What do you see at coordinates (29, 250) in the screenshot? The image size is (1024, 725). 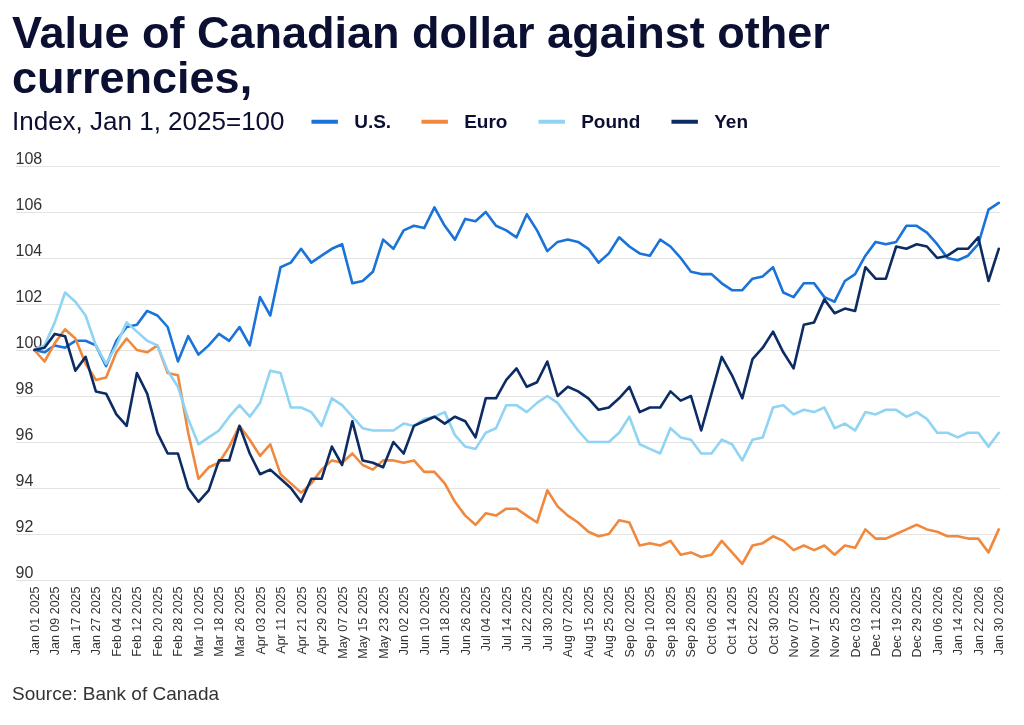 I see `y-tick-label: 104` at bounding box center [29, 250].